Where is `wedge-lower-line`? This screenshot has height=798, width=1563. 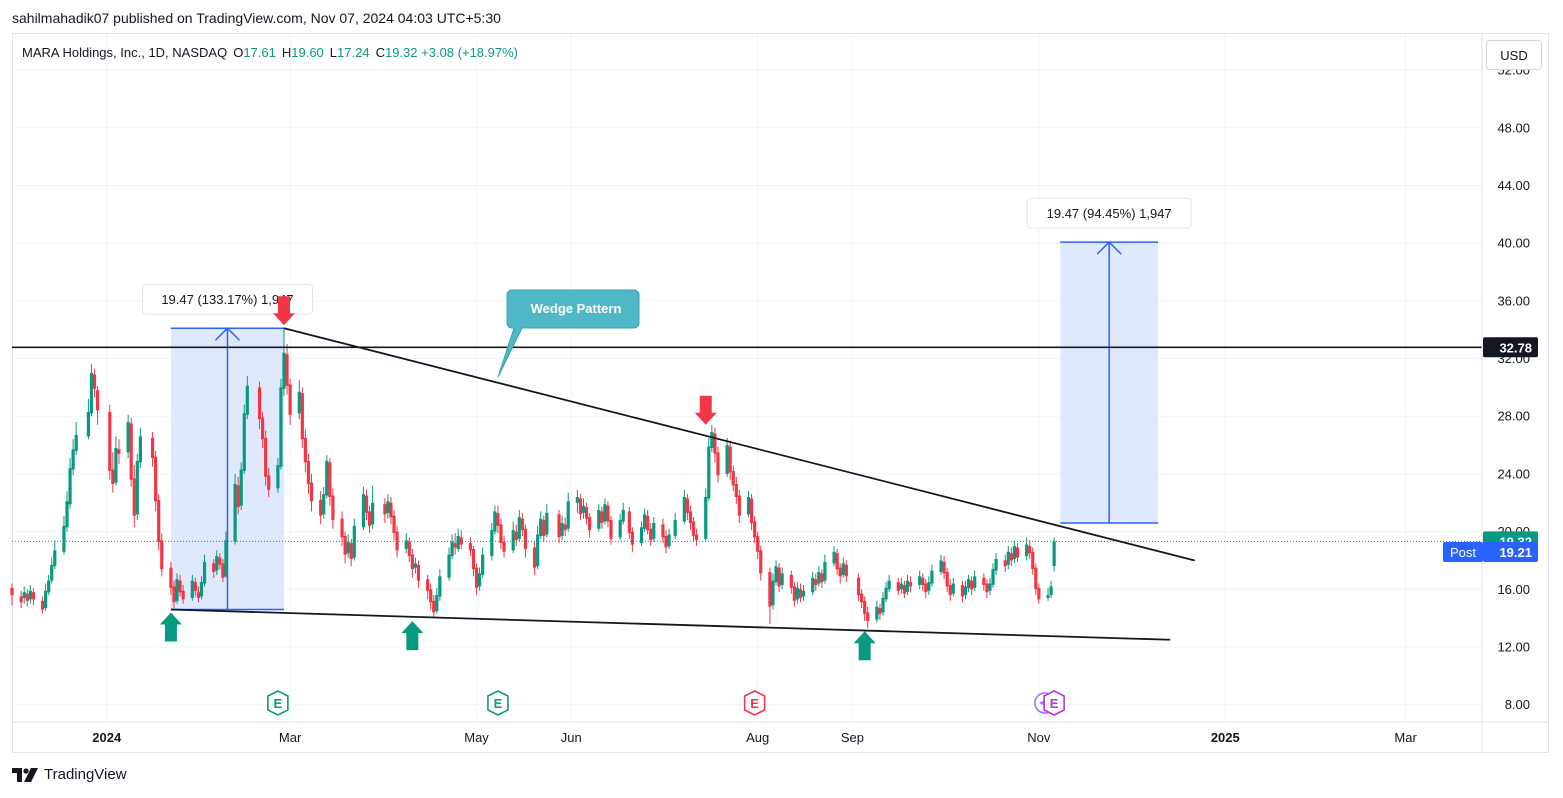 wedge-lower-line is located at coordinates (670, 624).